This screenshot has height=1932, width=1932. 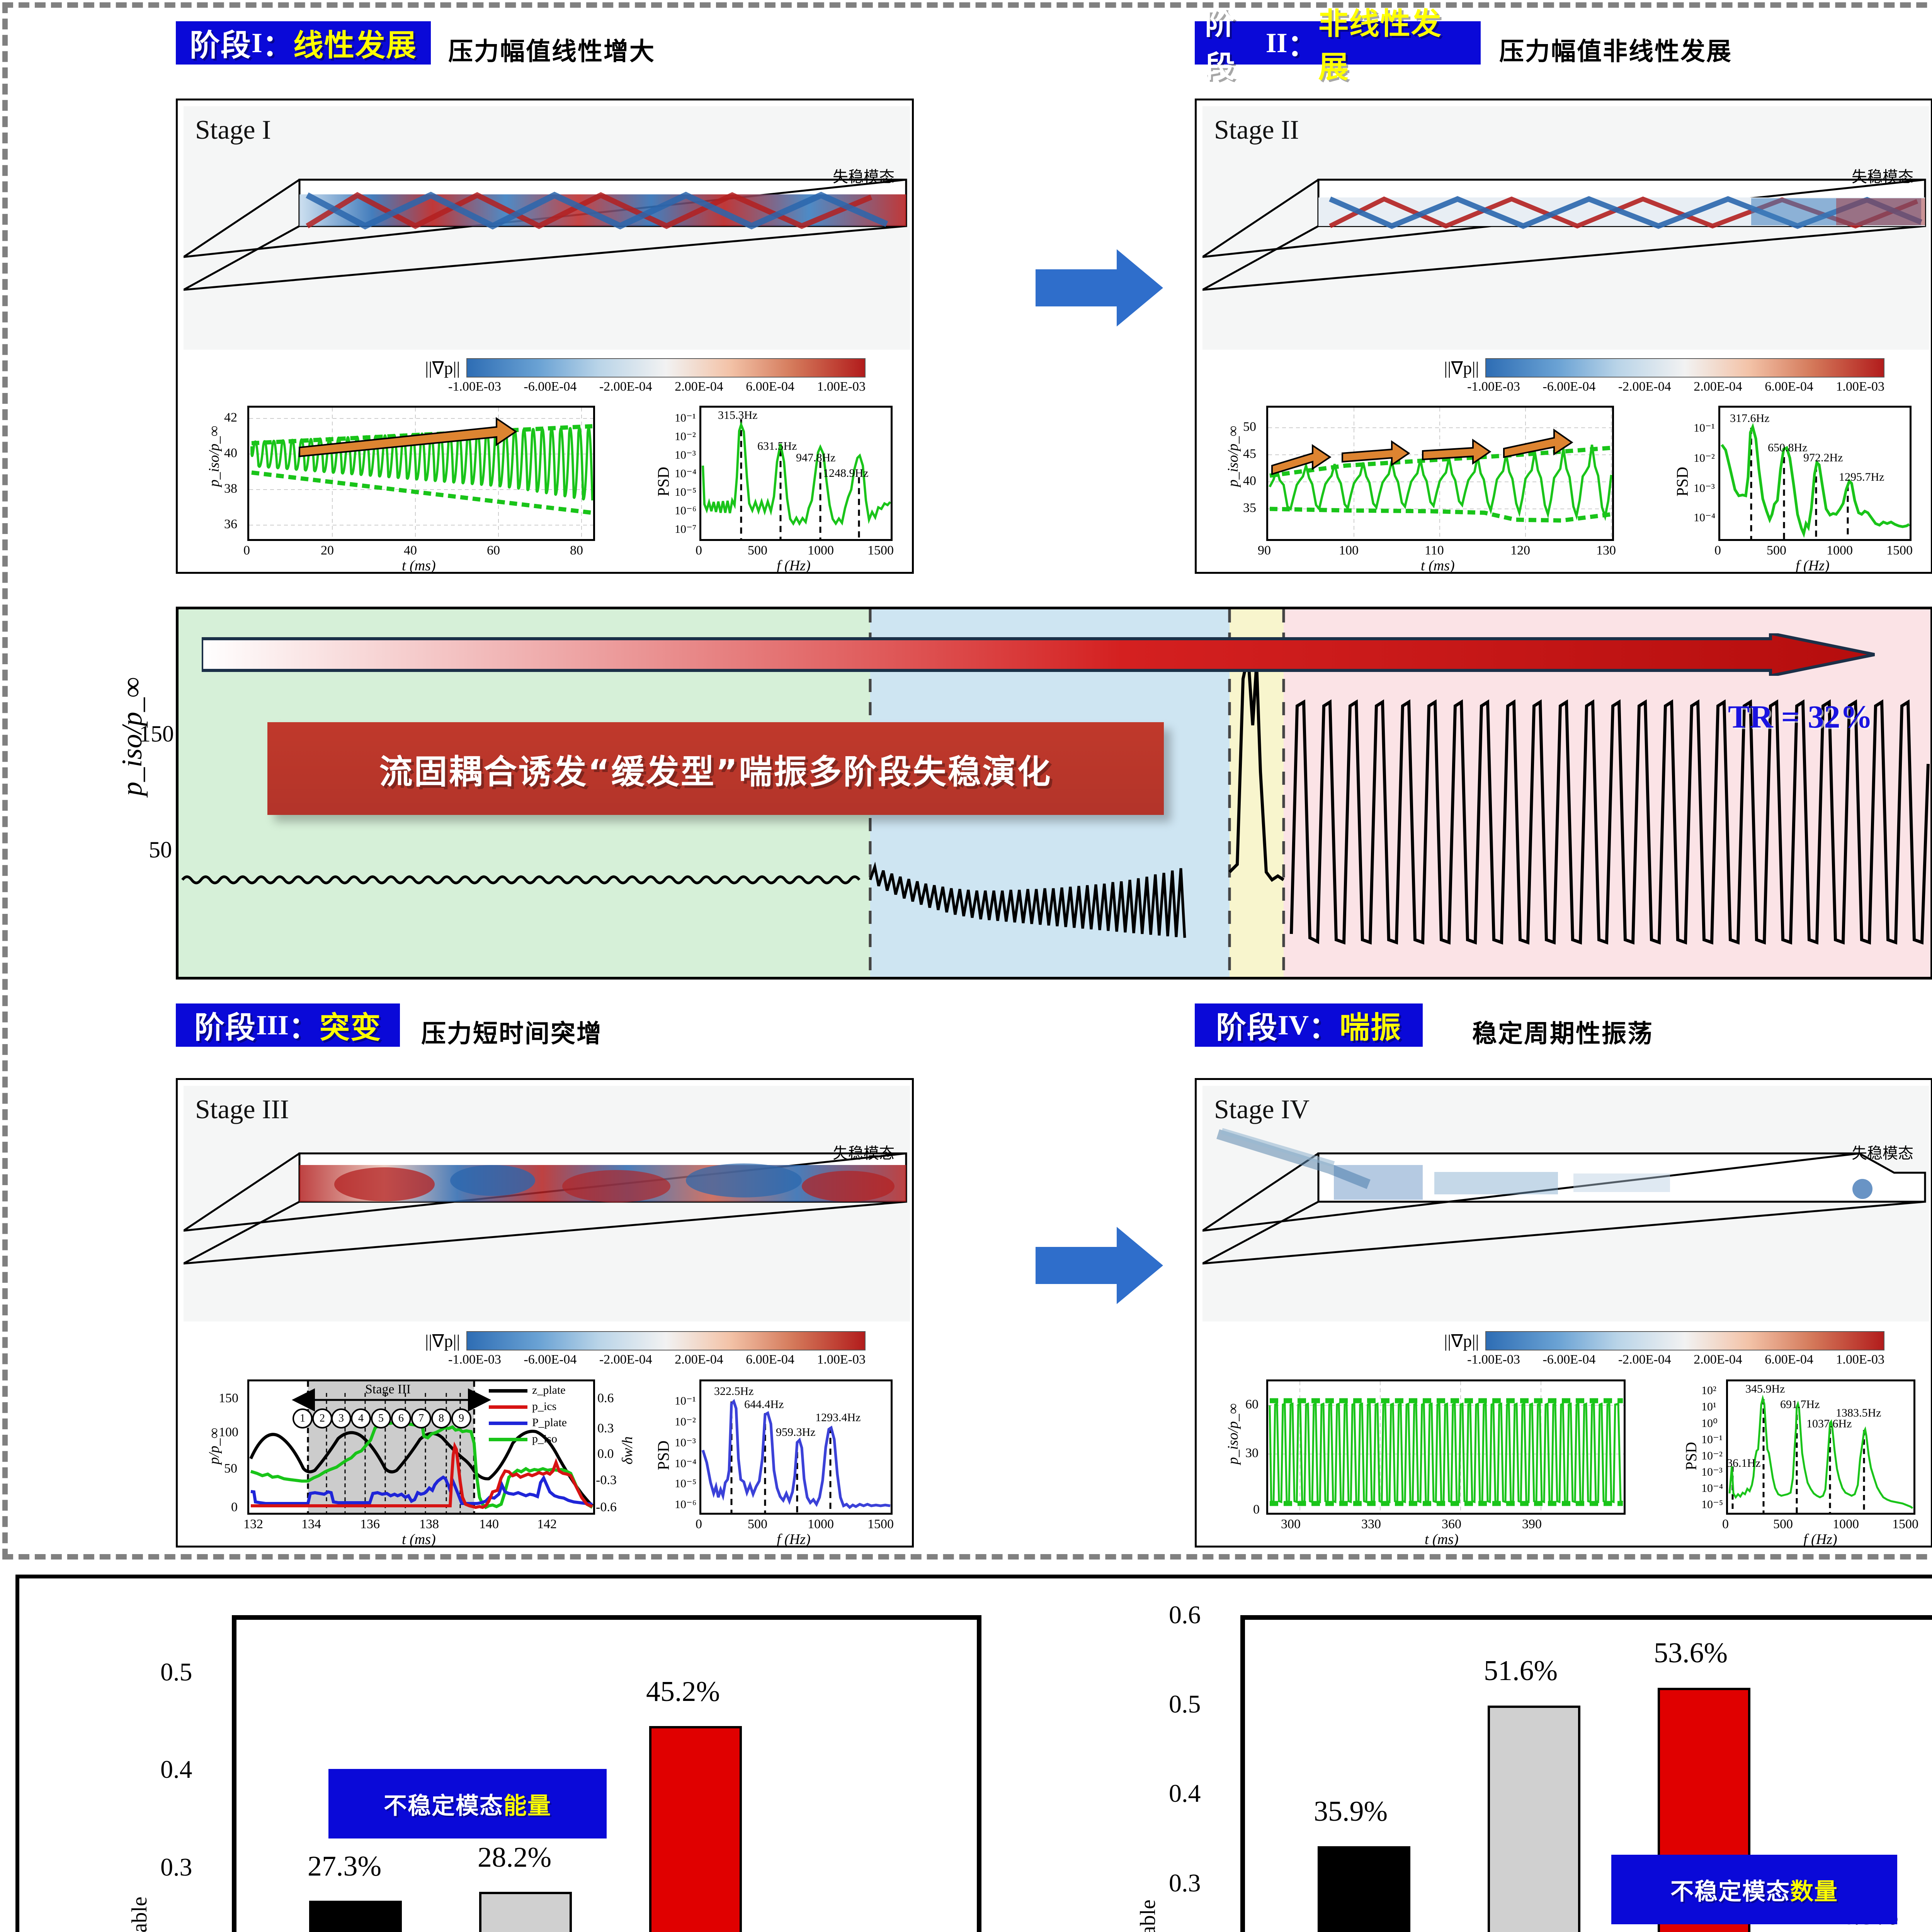 I want to click on xtick: 500, so click(x=1783, y=1524).